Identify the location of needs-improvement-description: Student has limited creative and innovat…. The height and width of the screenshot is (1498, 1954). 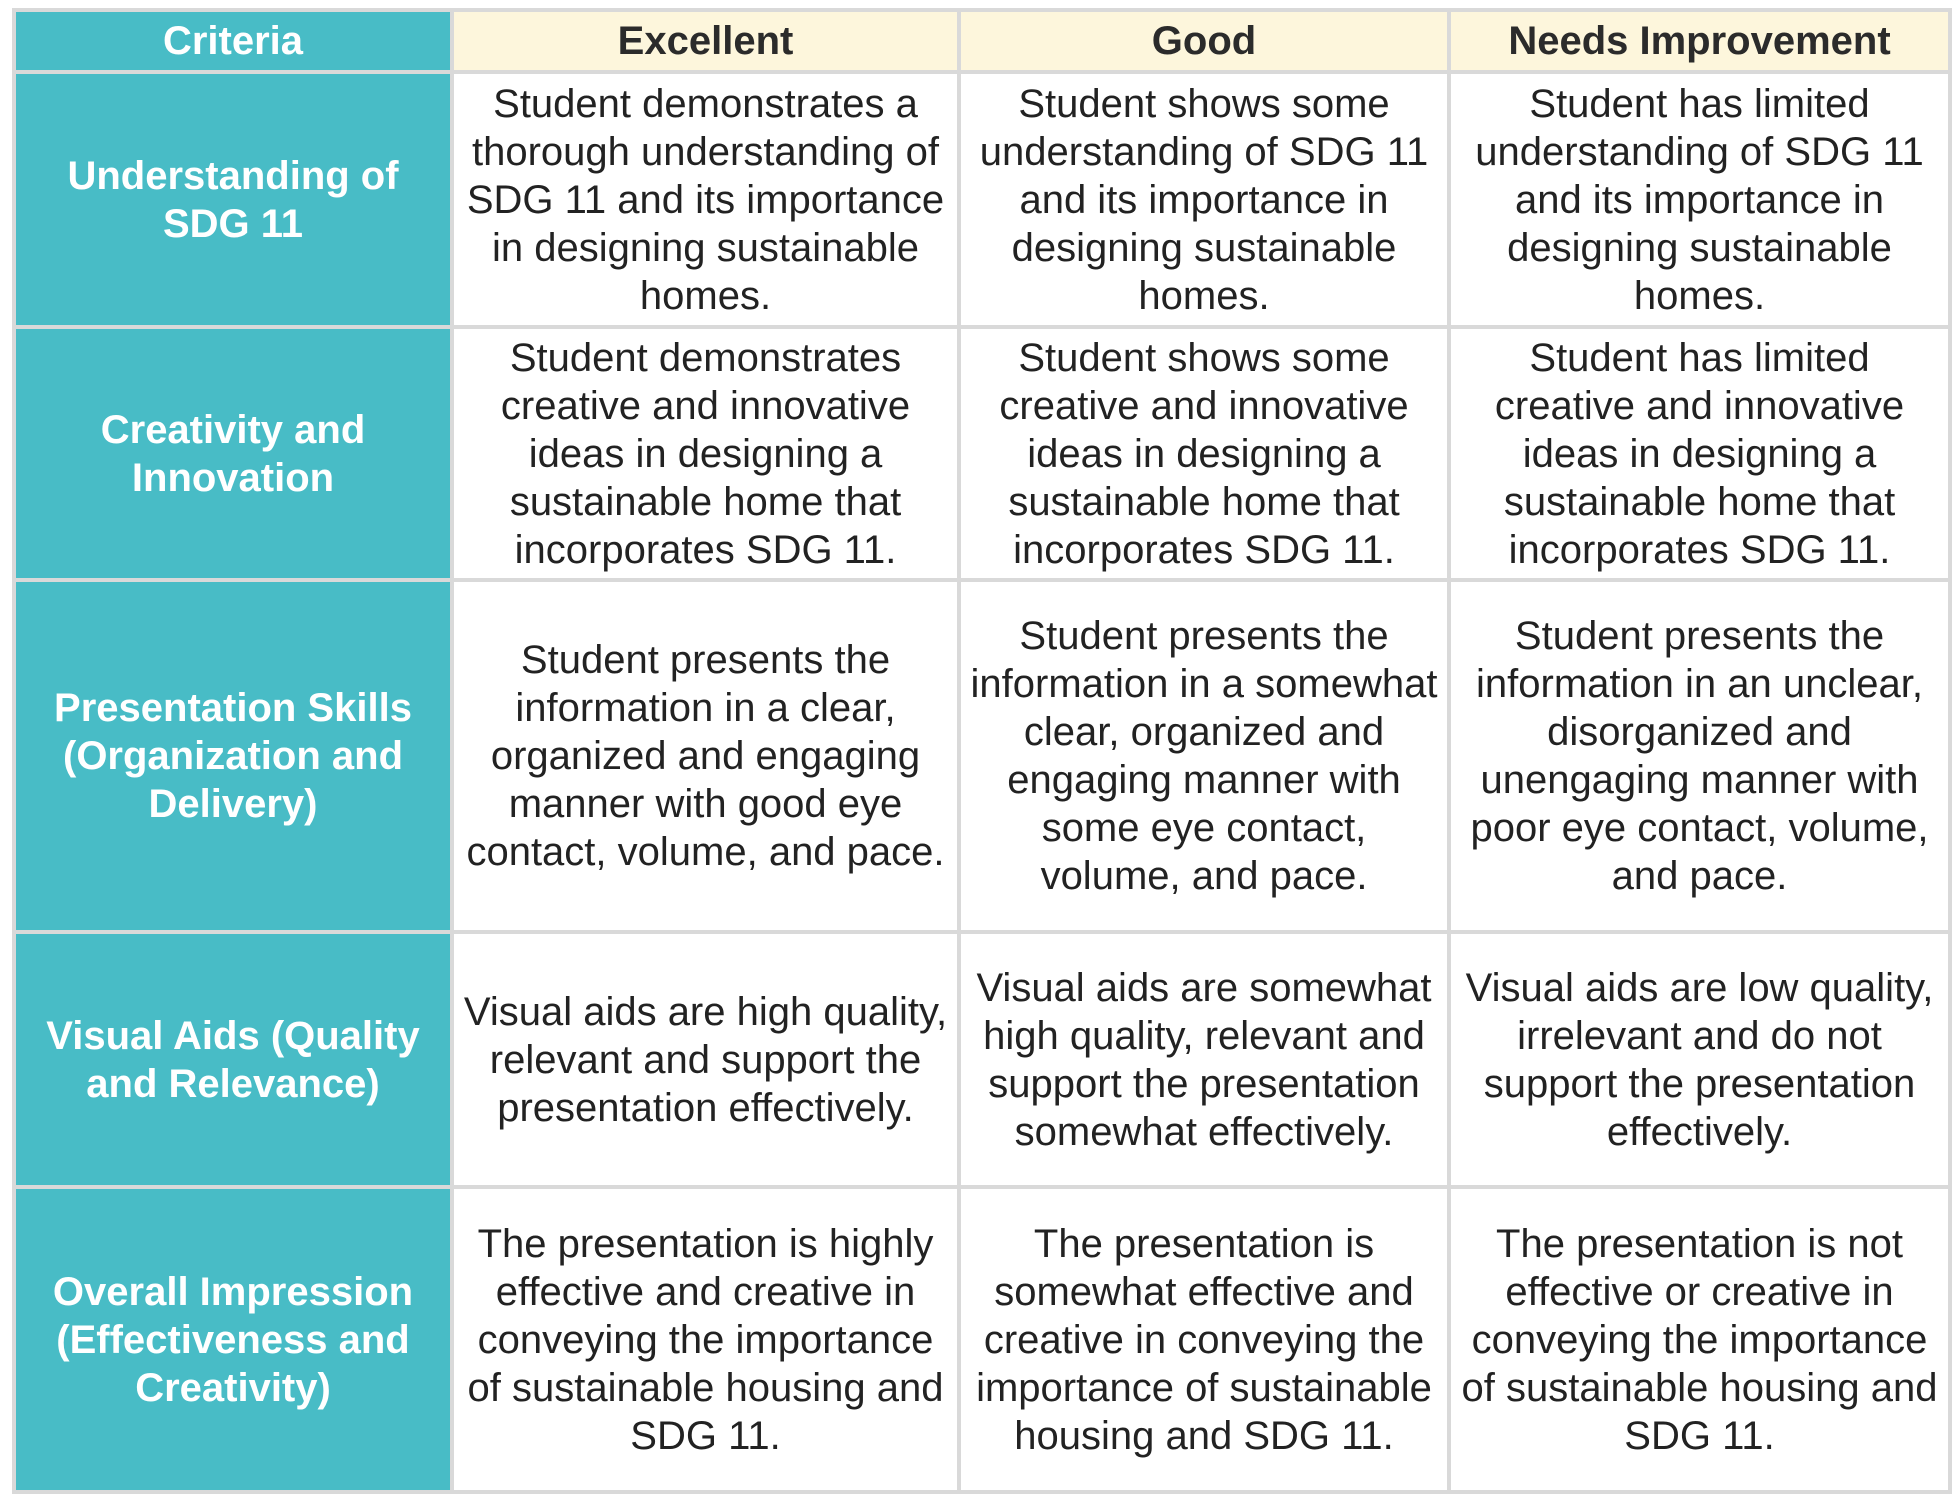
(1699, 453).